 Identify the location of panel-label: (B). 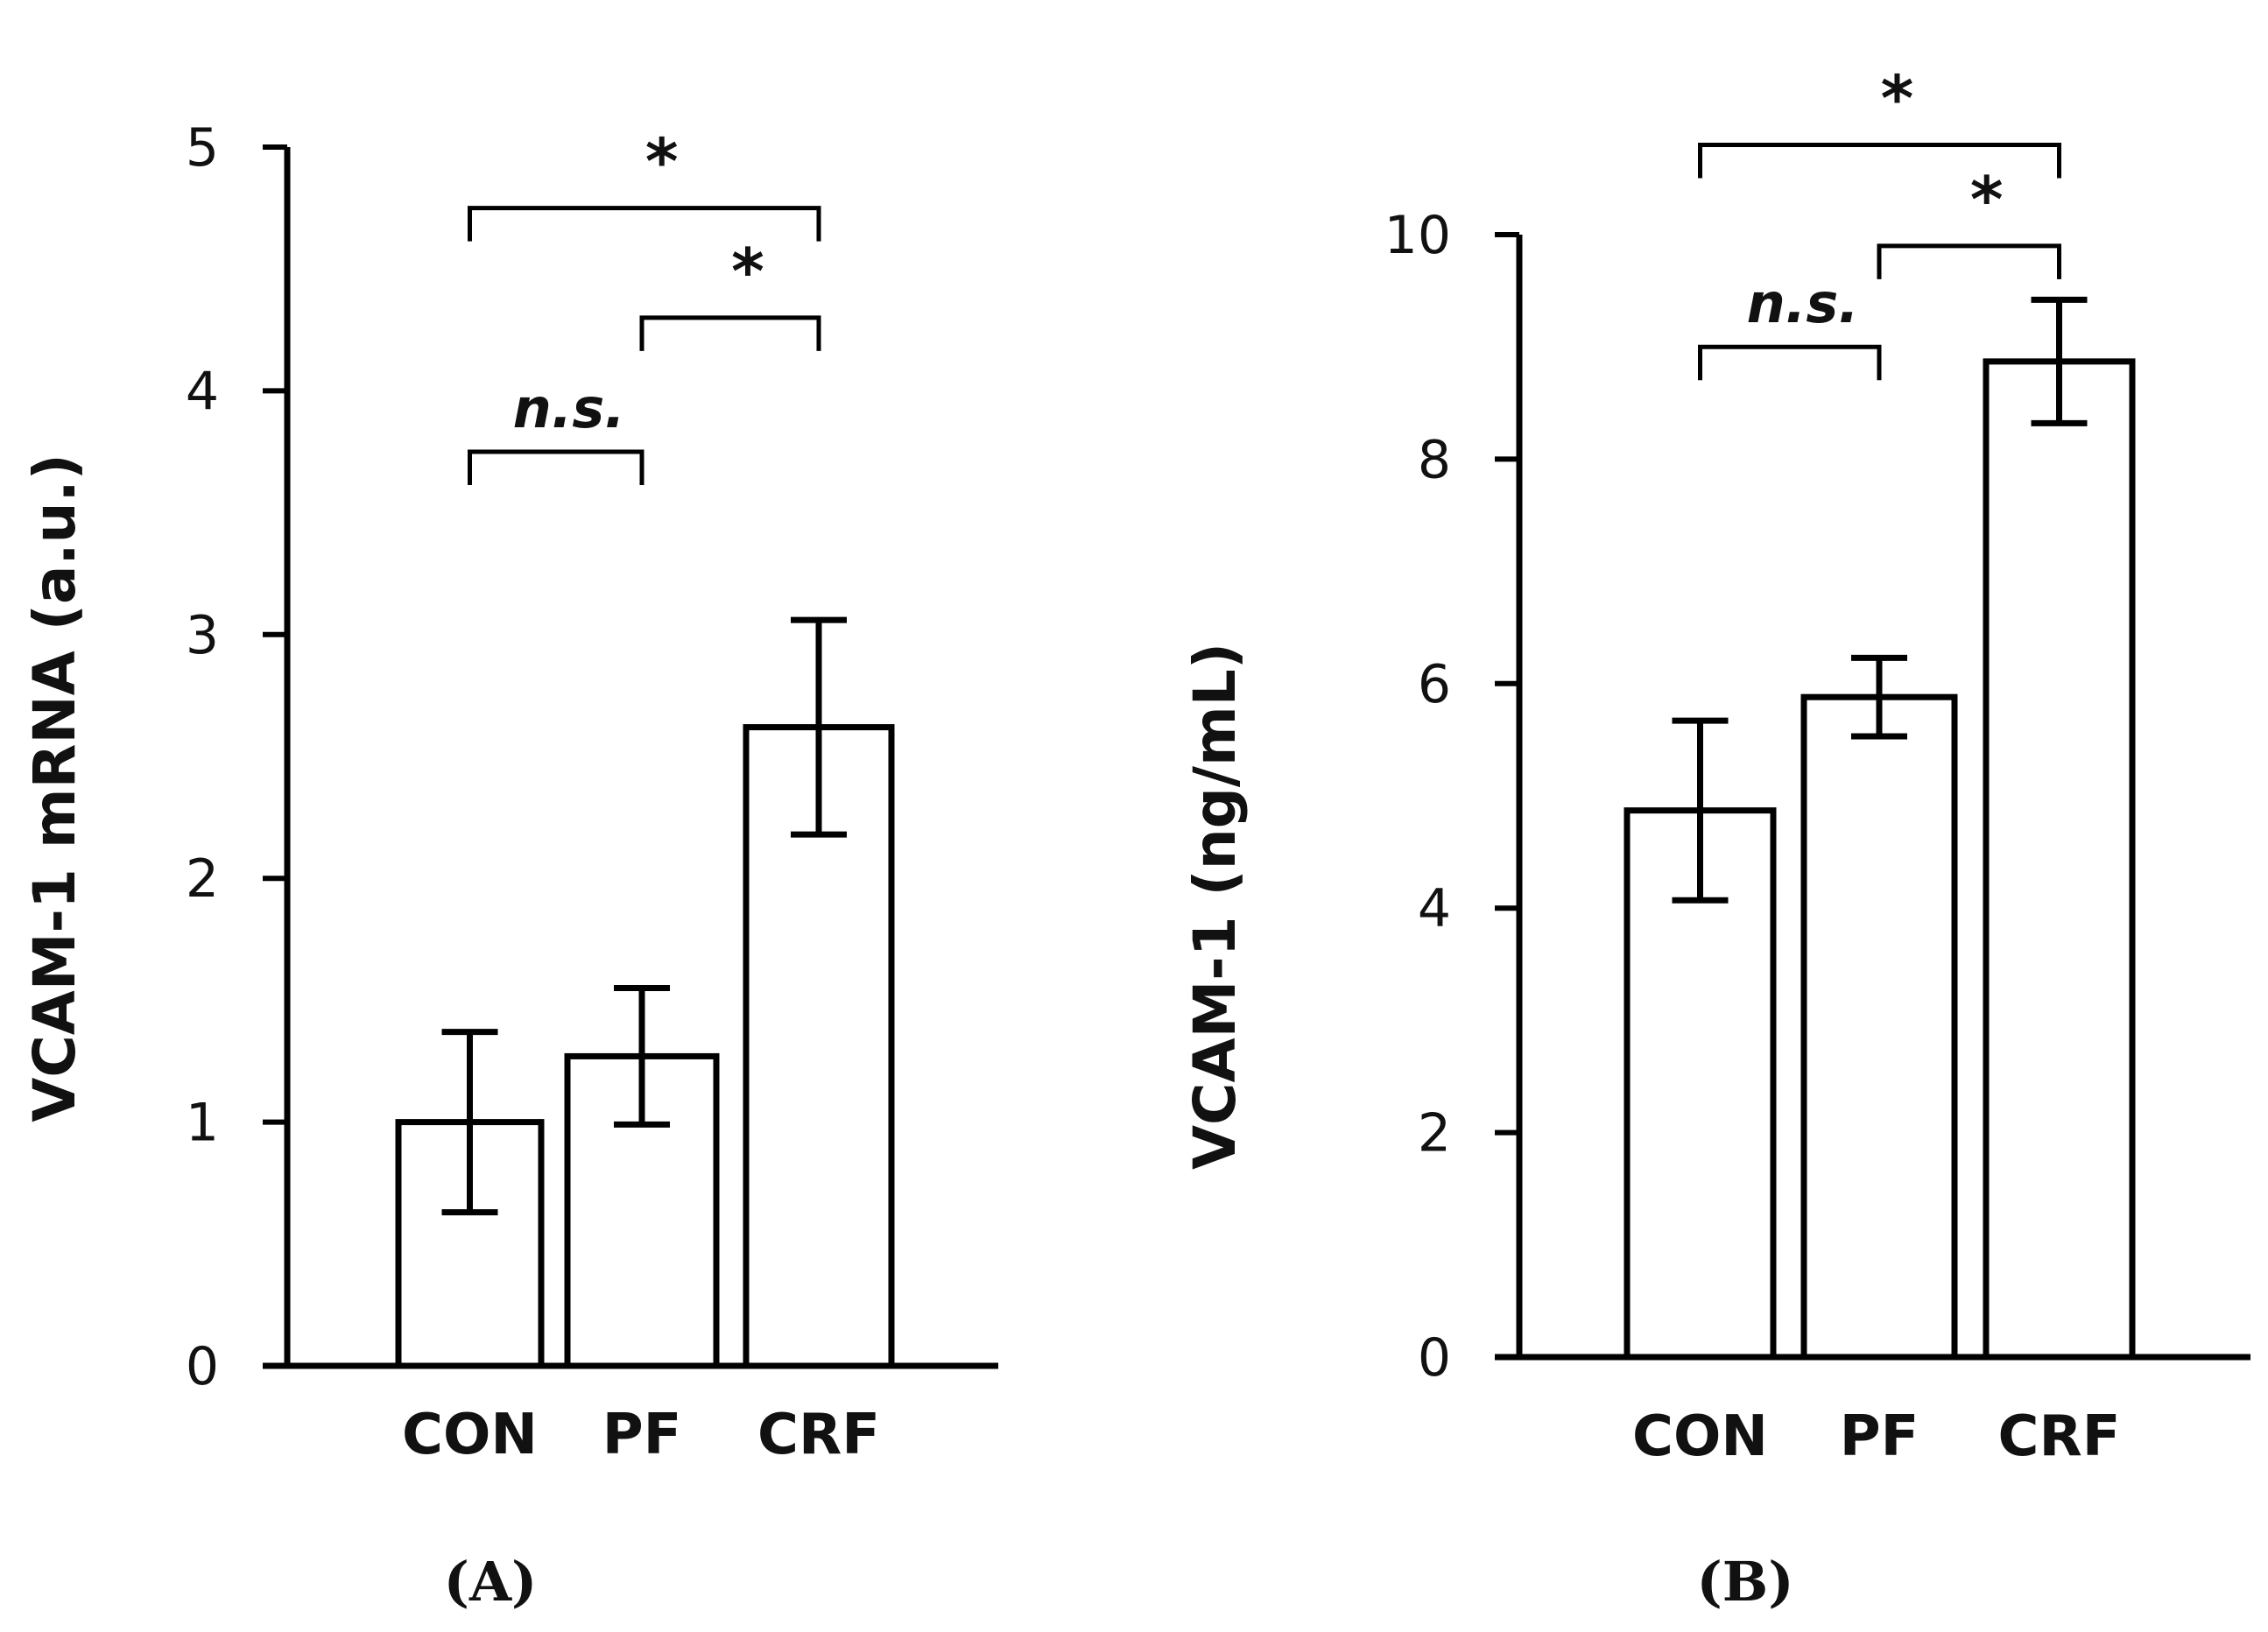
(1744, 1582).